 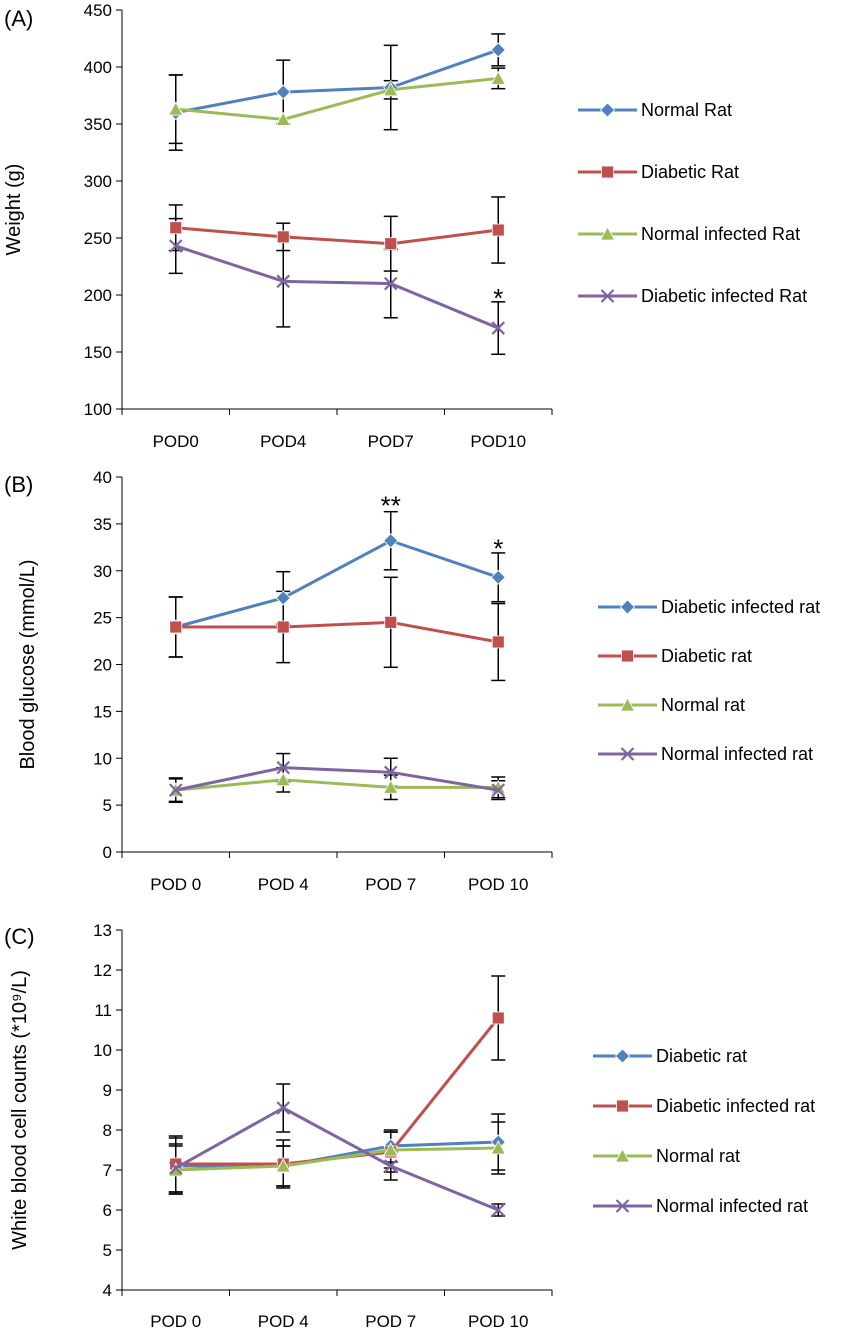 I want to click on x-tick-label: POD0, so click(x=176, y=441).